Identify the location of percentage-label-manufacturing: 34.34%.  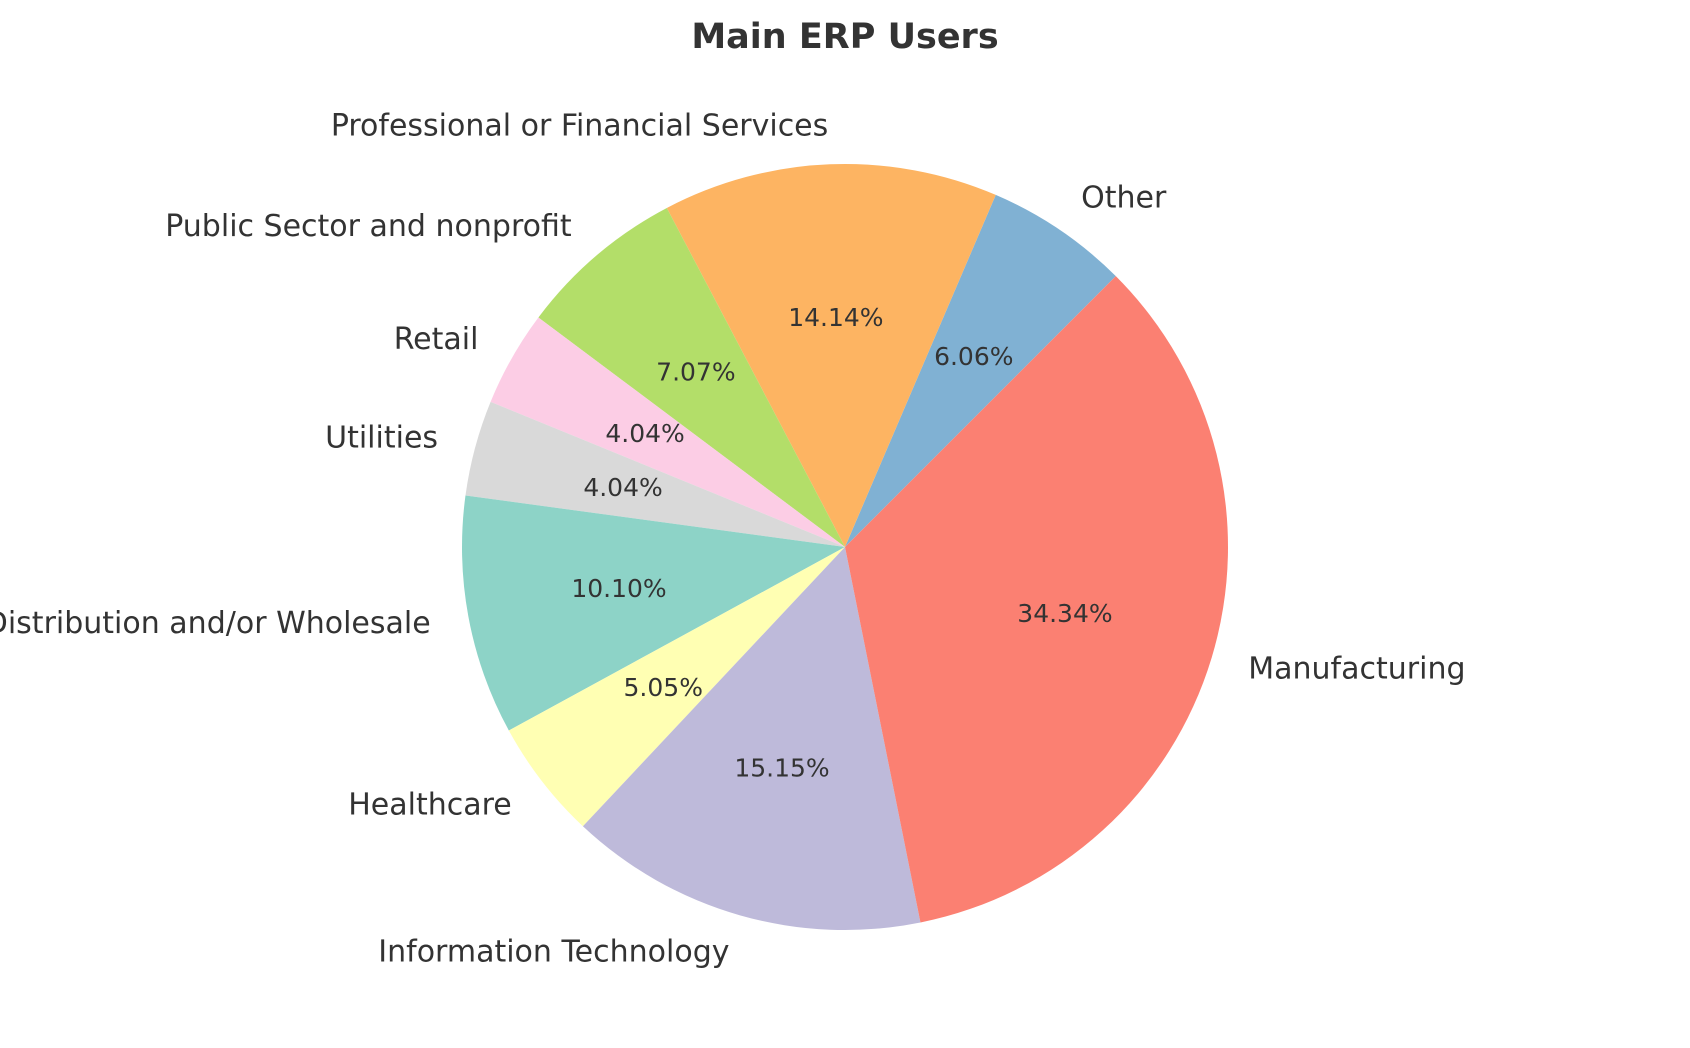
(1064, 613).